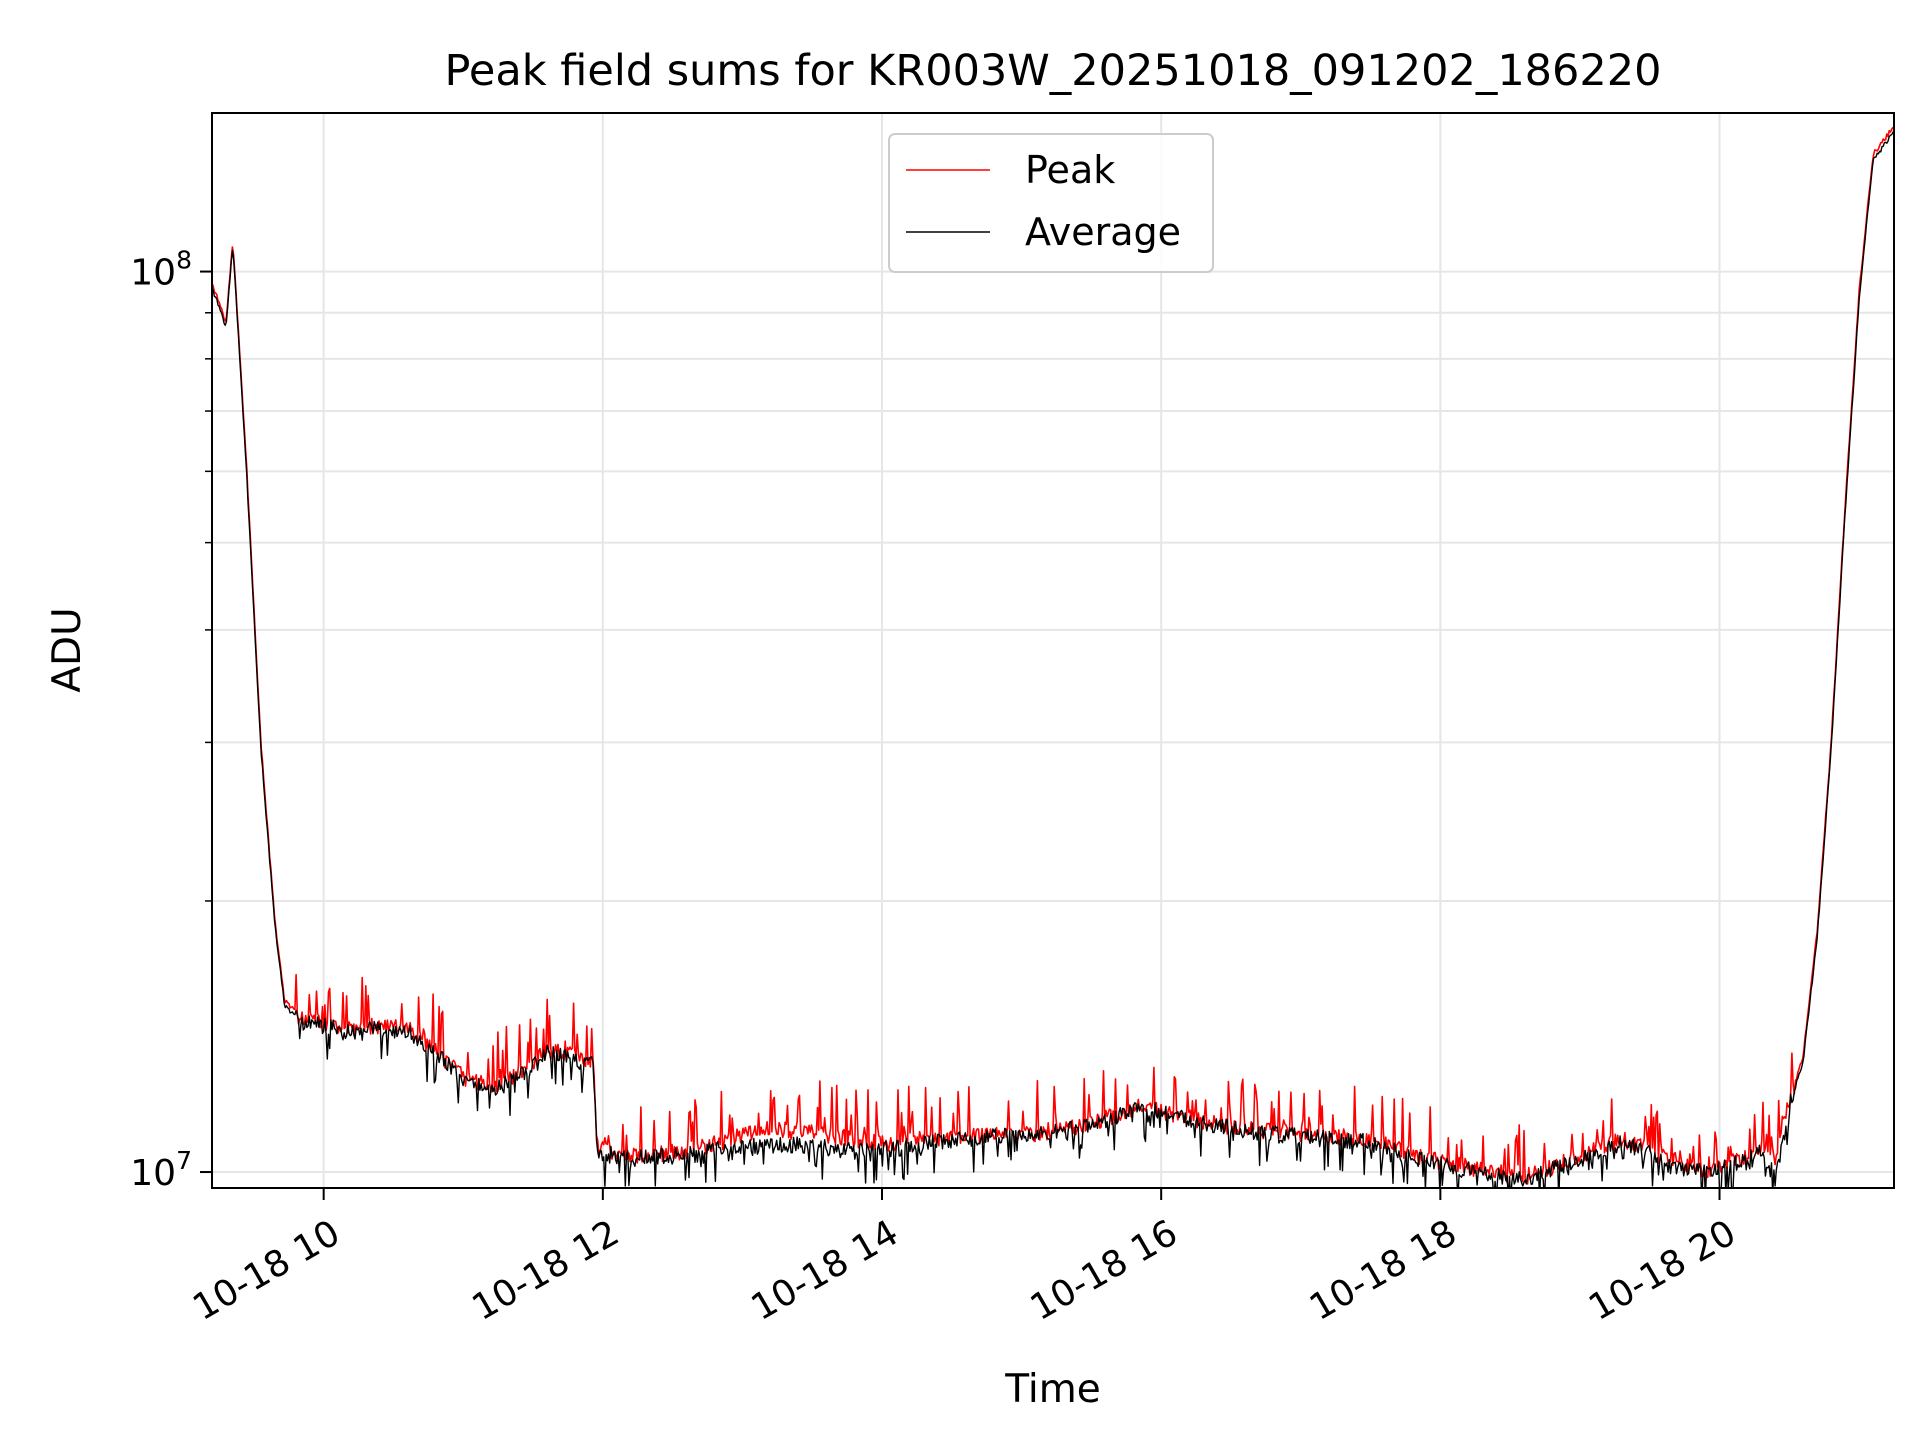 The width and height of the screenshot is (1920, 1445). Describe the element at coordinates (1103, 232) in the screenshot. I see `legend-label-average: Average` at that location.